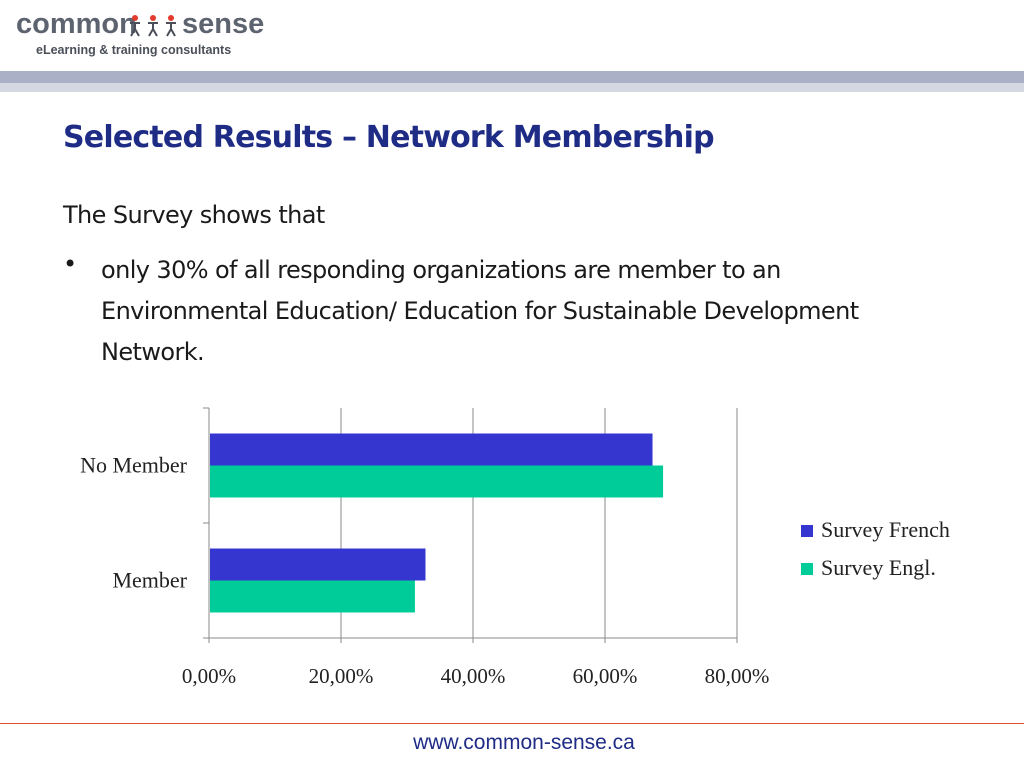  Describe the element at coordinates (437, 481) in the screenshot. I see `bar-survey-engl-no-member` at that location.